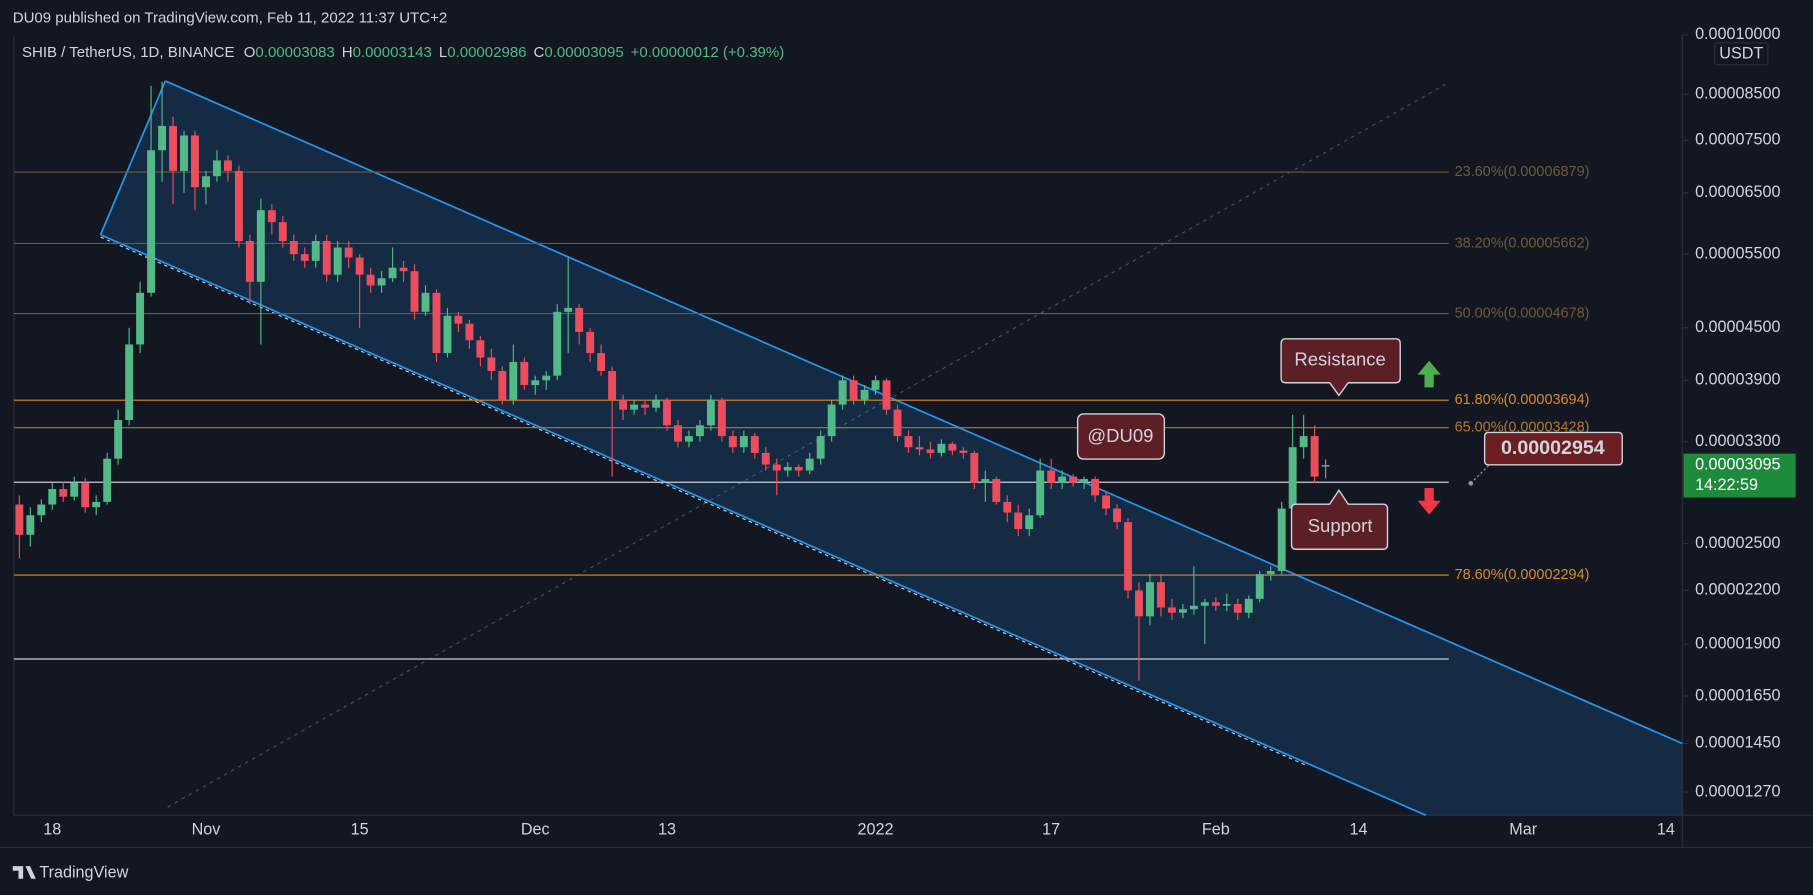  Describe the element at coordinates (1522, 243) in the screenshot. I see `fib-label: 38.20%(0.00005662)` at that location.